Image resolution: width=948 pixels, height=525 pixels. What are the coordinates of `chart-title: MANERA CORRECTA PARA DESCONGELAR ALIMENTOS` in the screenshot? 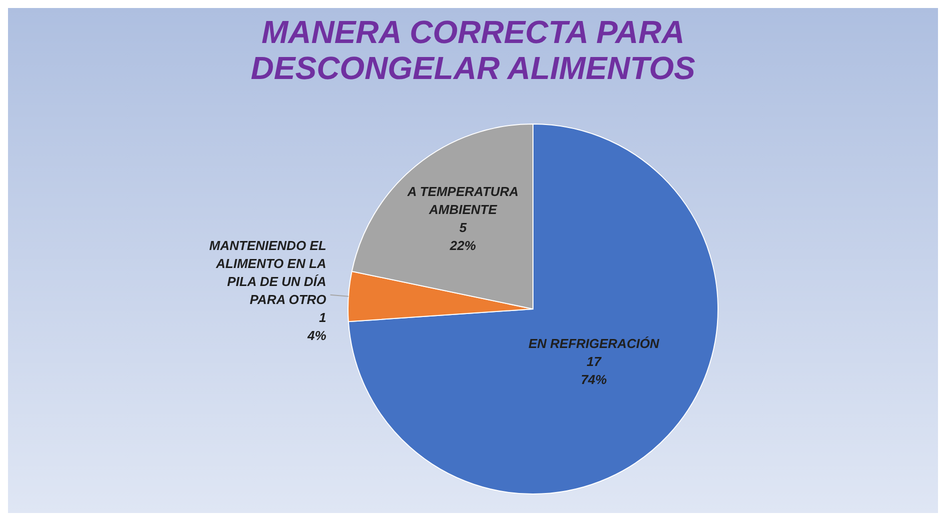 It's located at (473, 50).